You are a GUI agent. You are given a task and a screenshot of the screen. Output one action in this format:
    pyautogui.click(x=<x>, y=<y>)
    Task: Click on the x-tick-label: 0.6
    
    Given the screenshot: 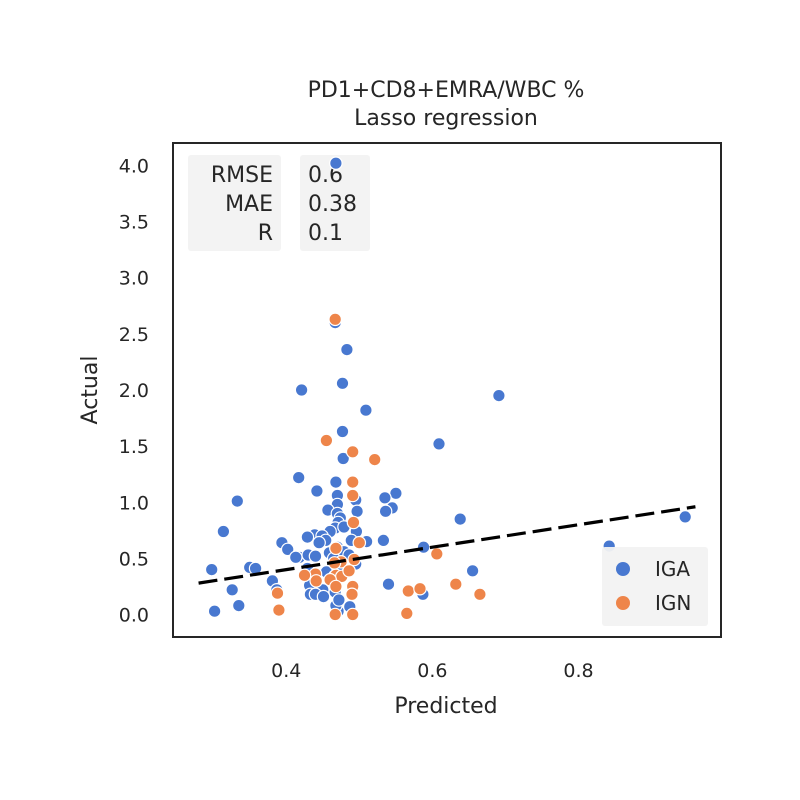 What is the action you would take?
    pyautogui.click(x=432, y=671)
    